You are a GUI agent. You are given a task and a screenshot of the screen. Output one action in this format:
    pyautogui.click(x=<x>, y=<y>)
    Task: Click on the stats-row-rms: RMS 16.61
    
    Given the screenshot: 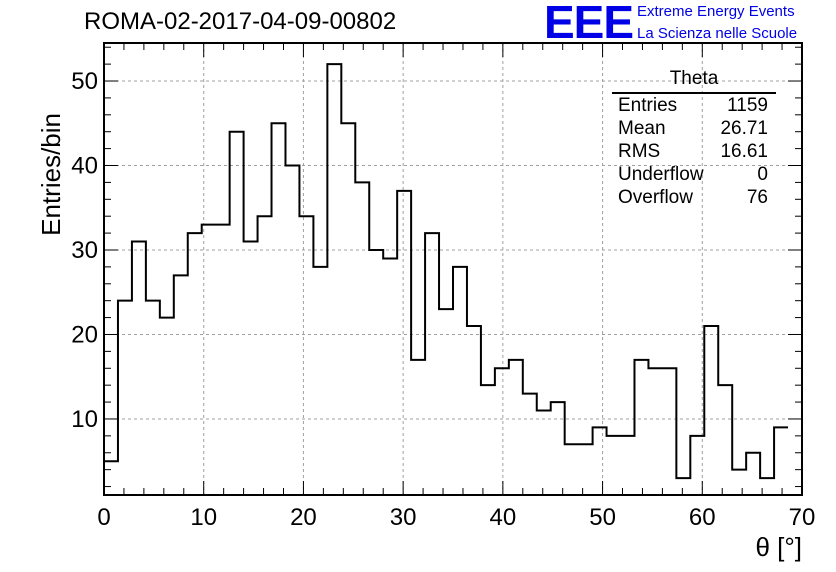 What is the action you would take?
    pyautogui.click(x=694, y=151)
    